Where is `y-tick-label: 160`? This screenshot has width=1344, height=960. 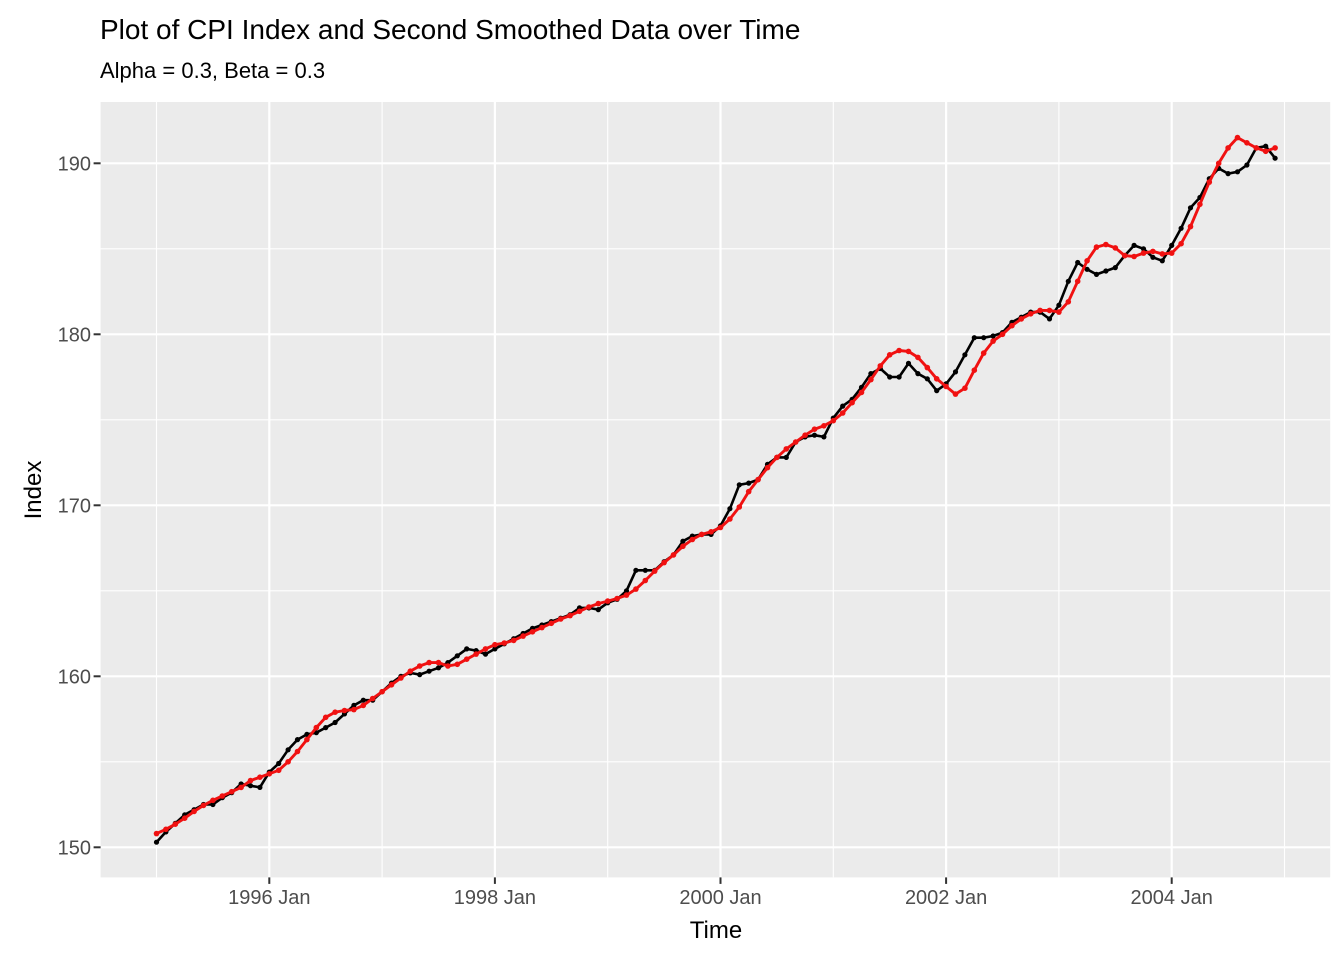
y-tick-label: 160 is located at coordinates (74, 677).